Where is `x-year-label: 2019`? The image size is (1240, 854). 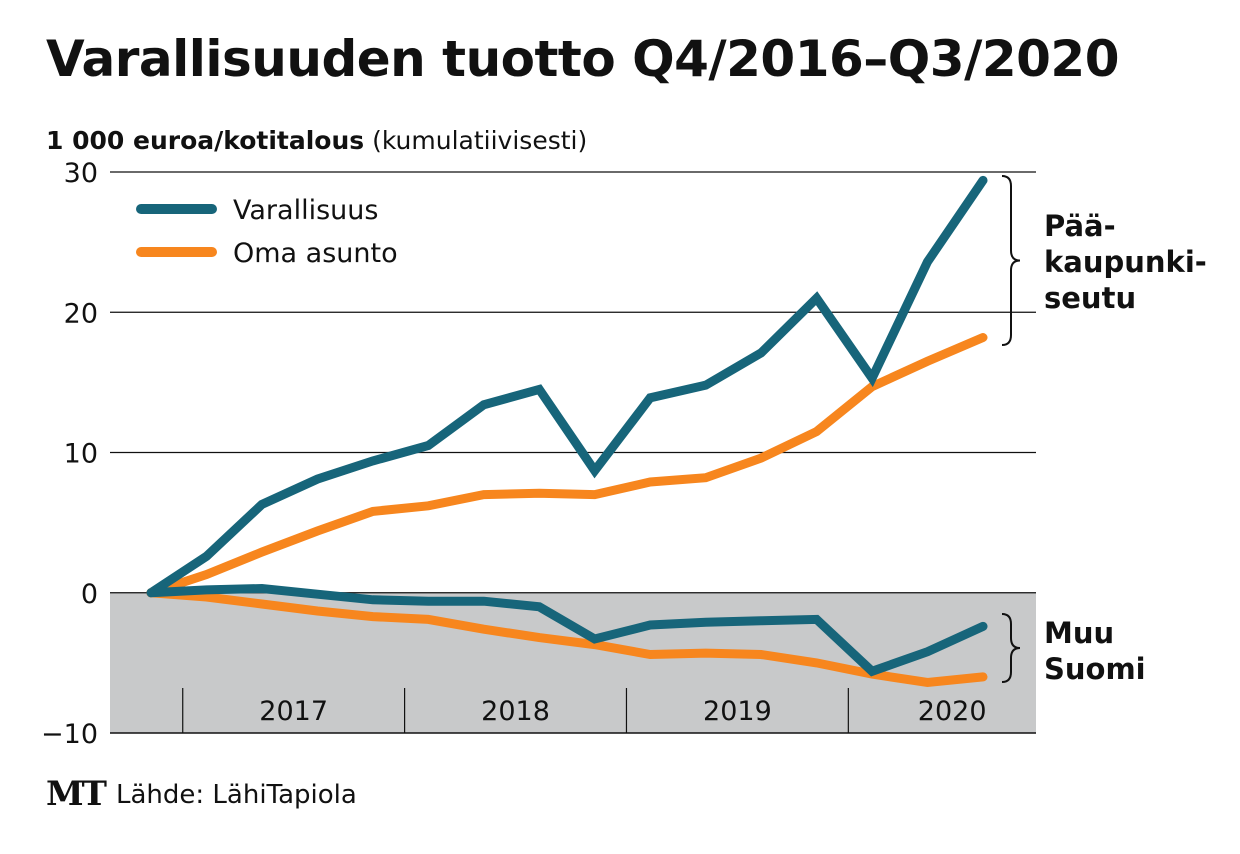
x-year-label: 2019 is located at coordinates (737, 711).